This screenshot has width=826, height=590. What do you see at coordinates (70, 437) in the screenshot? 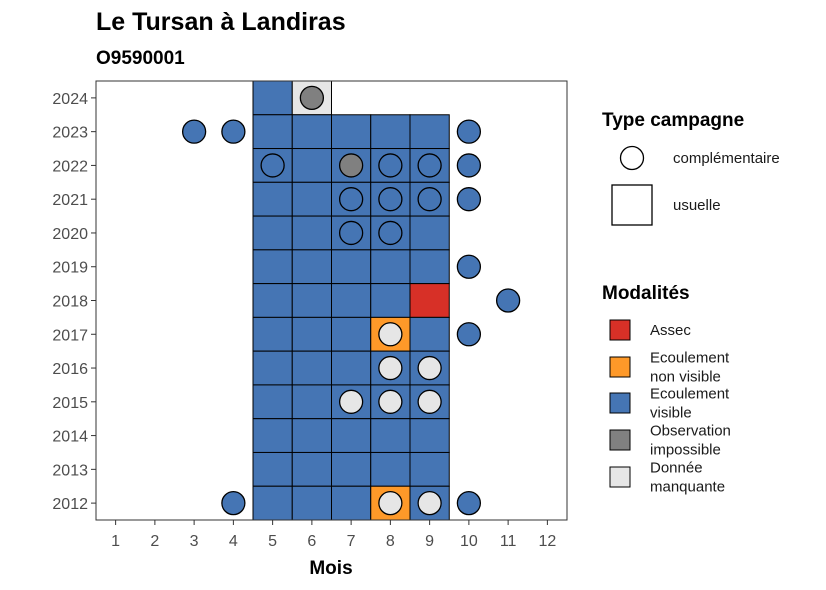
I see `y-tick-label: 2014` at bounding box center [70, 437].